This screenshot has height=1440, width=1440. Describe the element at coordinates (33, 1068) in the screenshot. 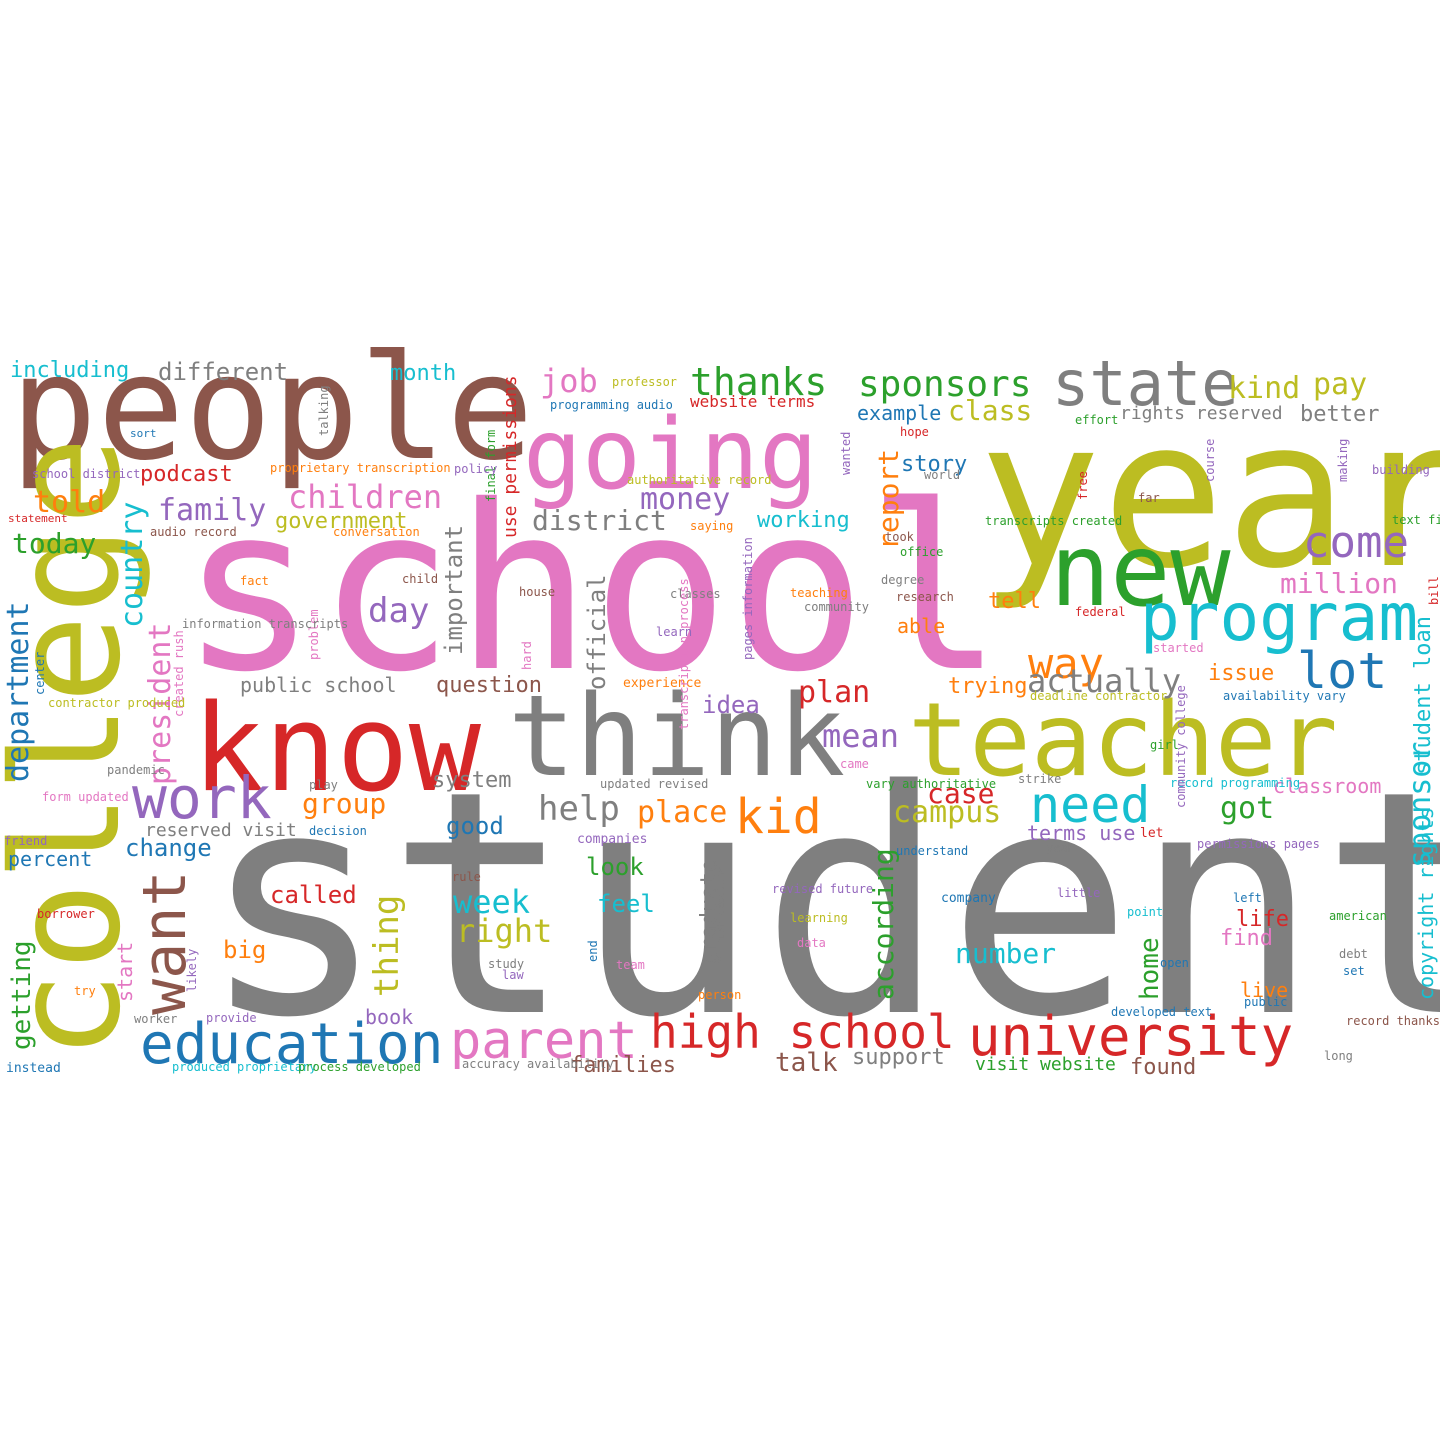

I see `word-instead: instead` at that location.